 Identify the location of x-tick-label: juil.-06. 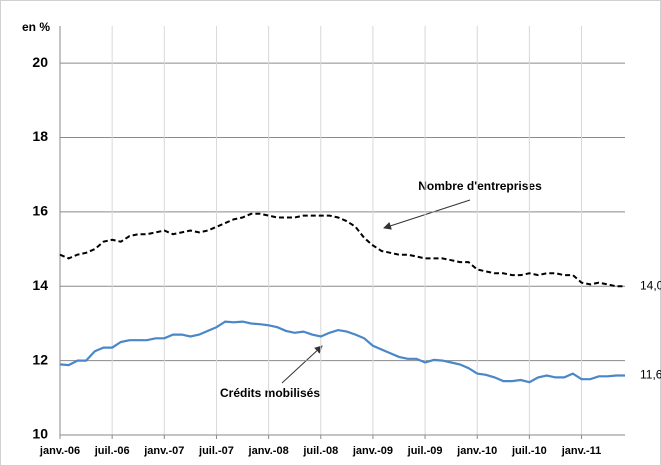
(112, 451).